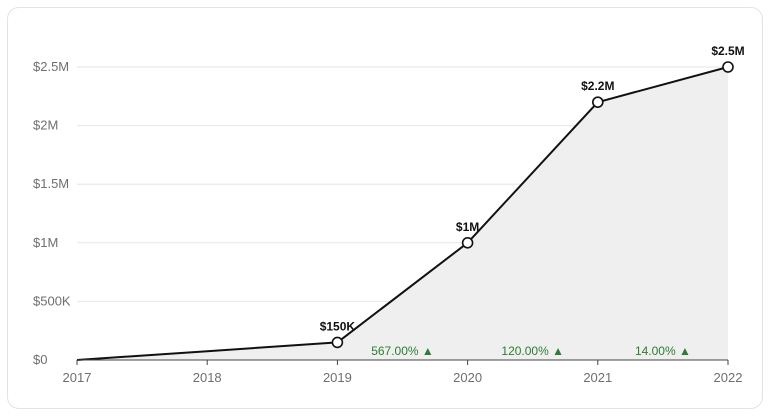 Image resolution: width=772 pixels, height=417 pixels. What do you see at coordinates (467, 377) in the screenshot?
I see `x-tick-label: 2020` at bounding box center [467, 377].